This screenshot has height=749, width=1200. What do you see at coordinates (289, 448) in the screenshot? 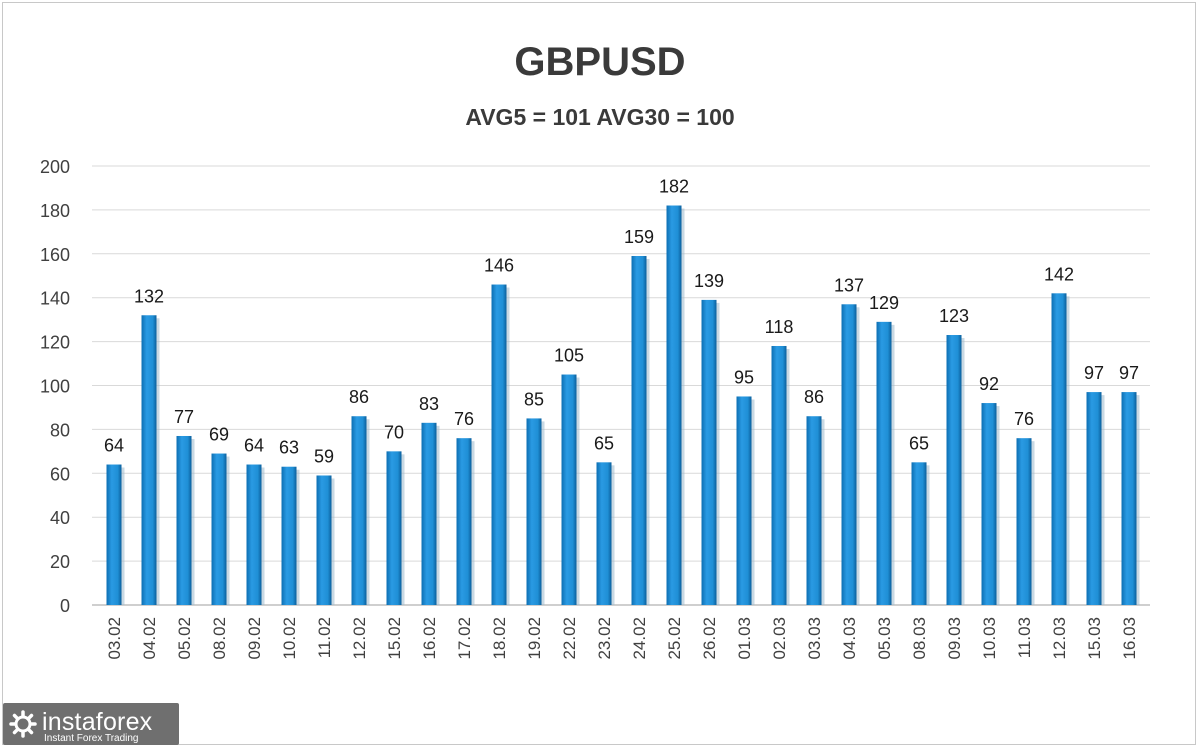
I see `data-label: 63` at bounding box center [289, 448].